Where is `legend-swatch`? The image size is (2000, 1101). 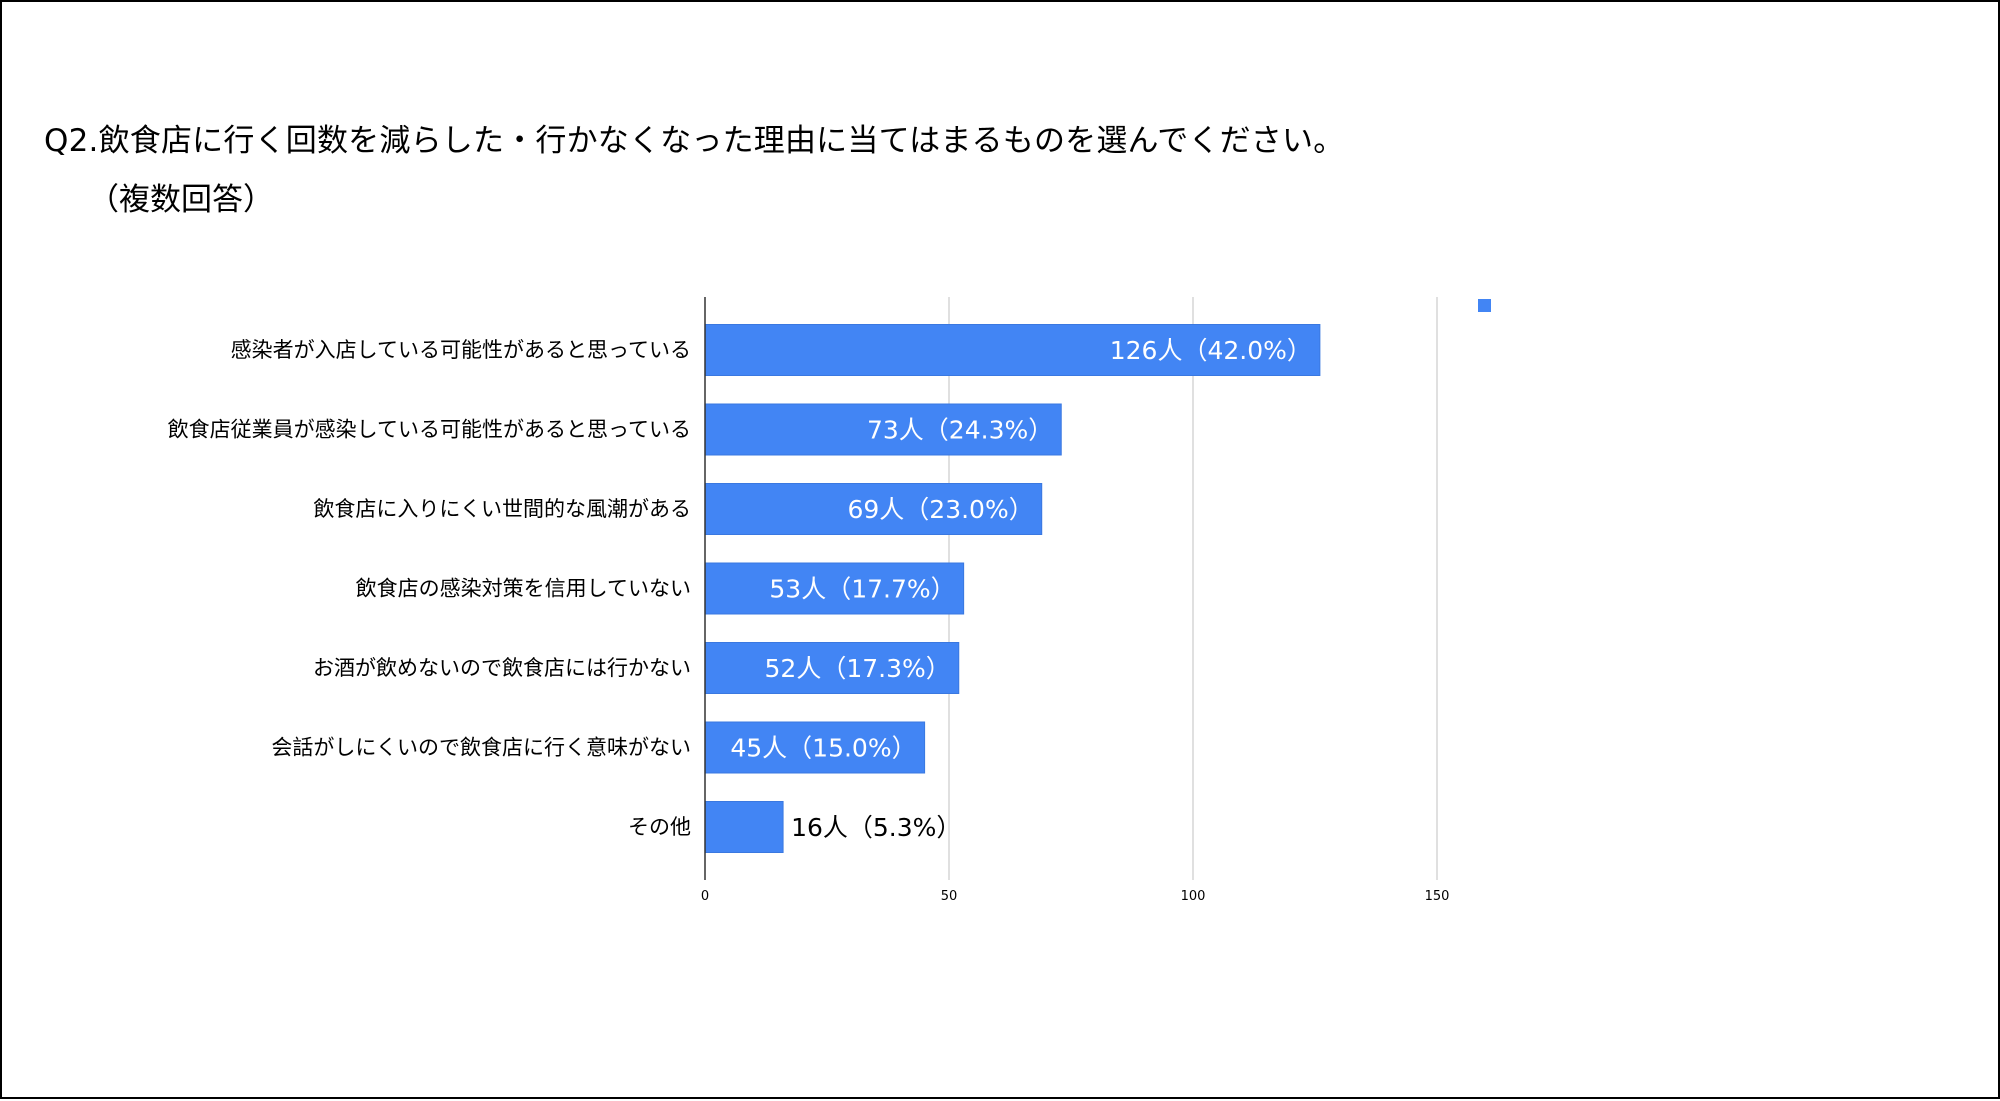 legend-swatch is located at coordinates (1484, 305).